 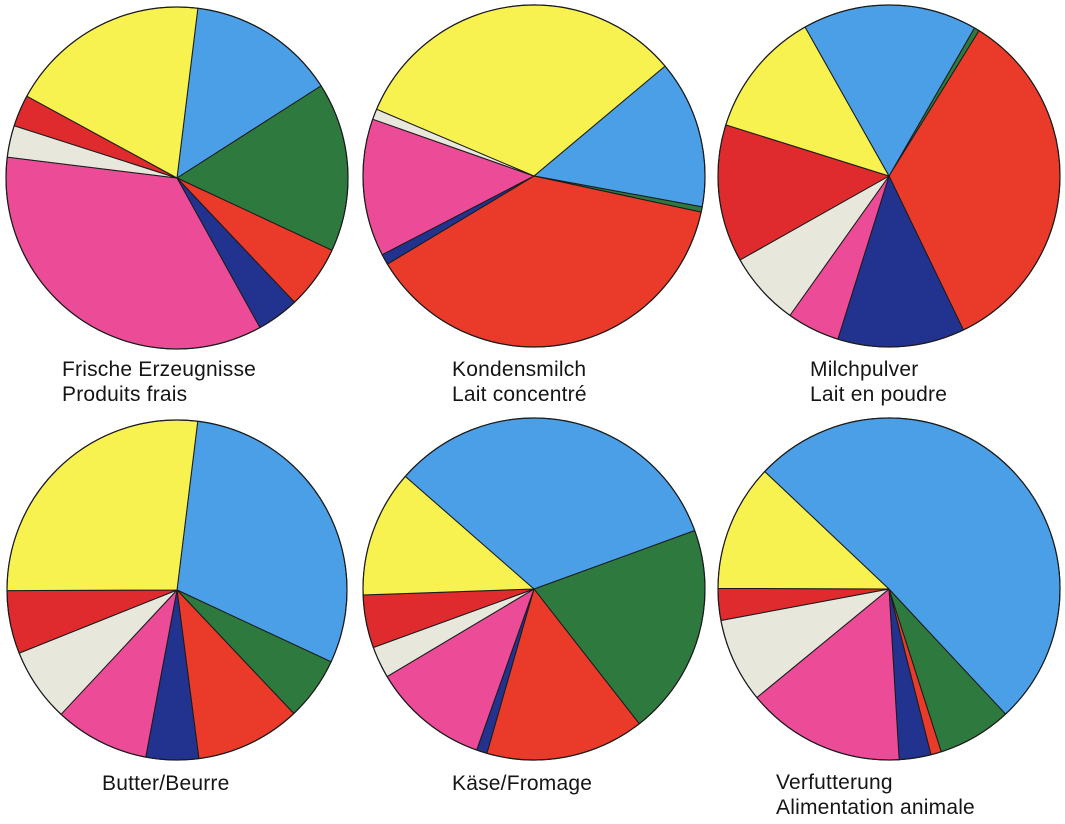 I want to click on pie-kaese, so click(x=534, y=589).